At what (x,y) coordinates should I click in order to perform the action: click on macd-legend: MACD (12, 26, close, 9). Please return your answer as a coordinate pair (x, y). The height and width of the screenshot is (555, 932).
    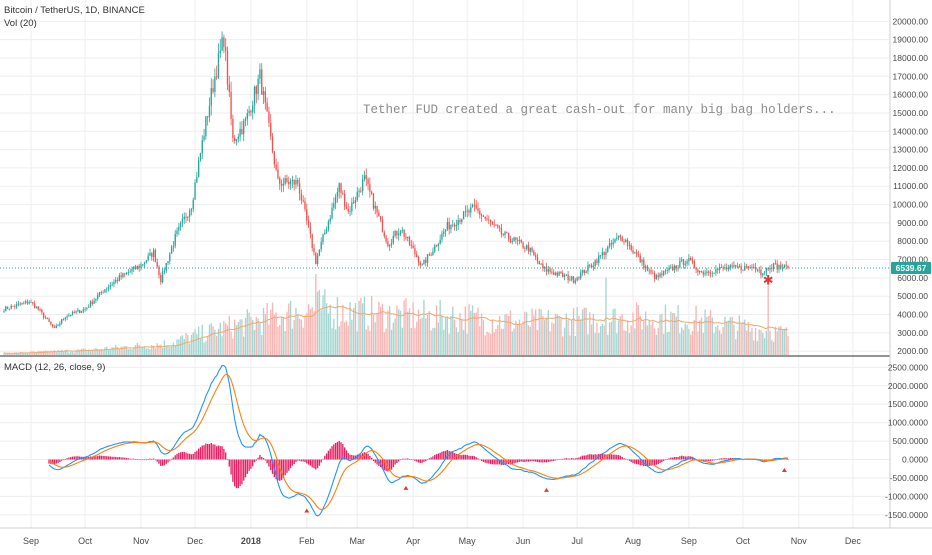
    Looking at the image, I should click on (54, 367).